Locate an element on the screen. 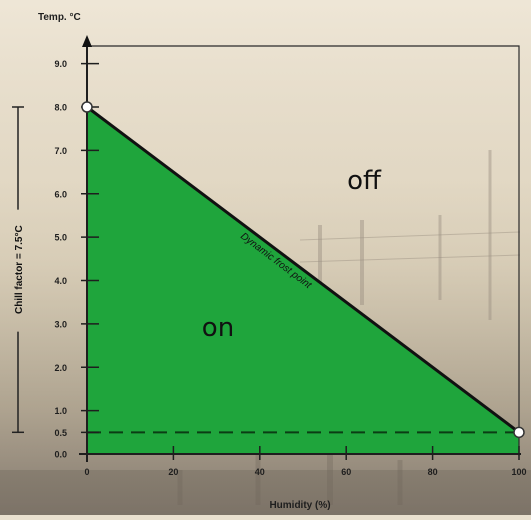 Image resolution: width=531 pixels, height=520 pixels. x-tick-label: 100 is located at coordinates (518, 472).